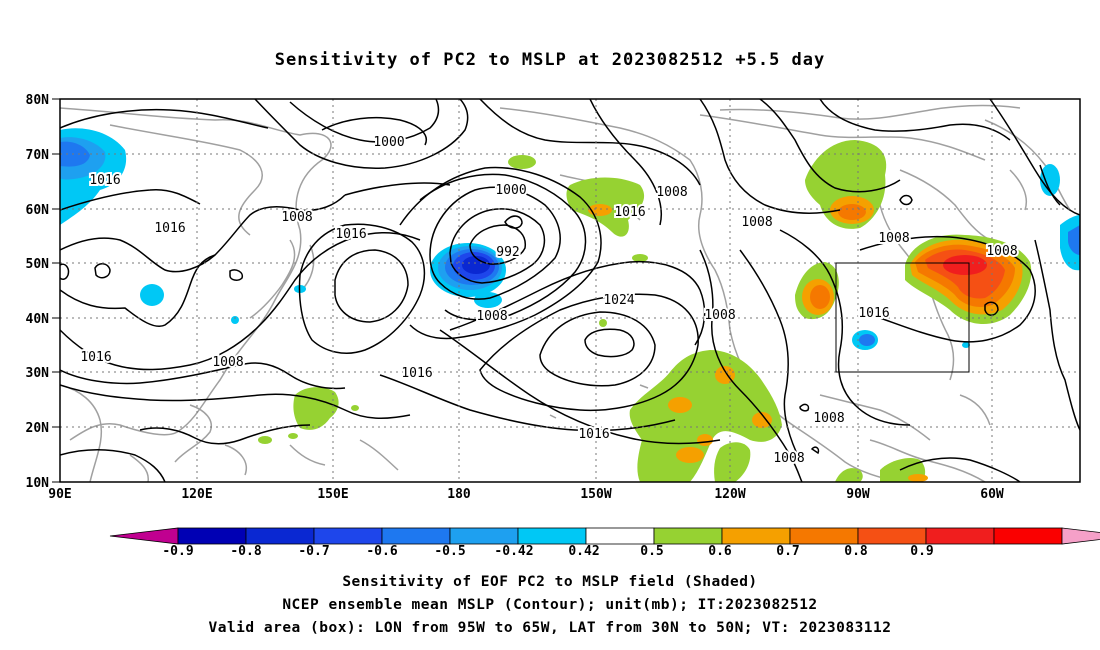 This screenshot has width=1100, height=650. What do you see at coordinates (38, 155) in the screenshot?
I see `lat-label: 70N` at bounding box center [38, 155].